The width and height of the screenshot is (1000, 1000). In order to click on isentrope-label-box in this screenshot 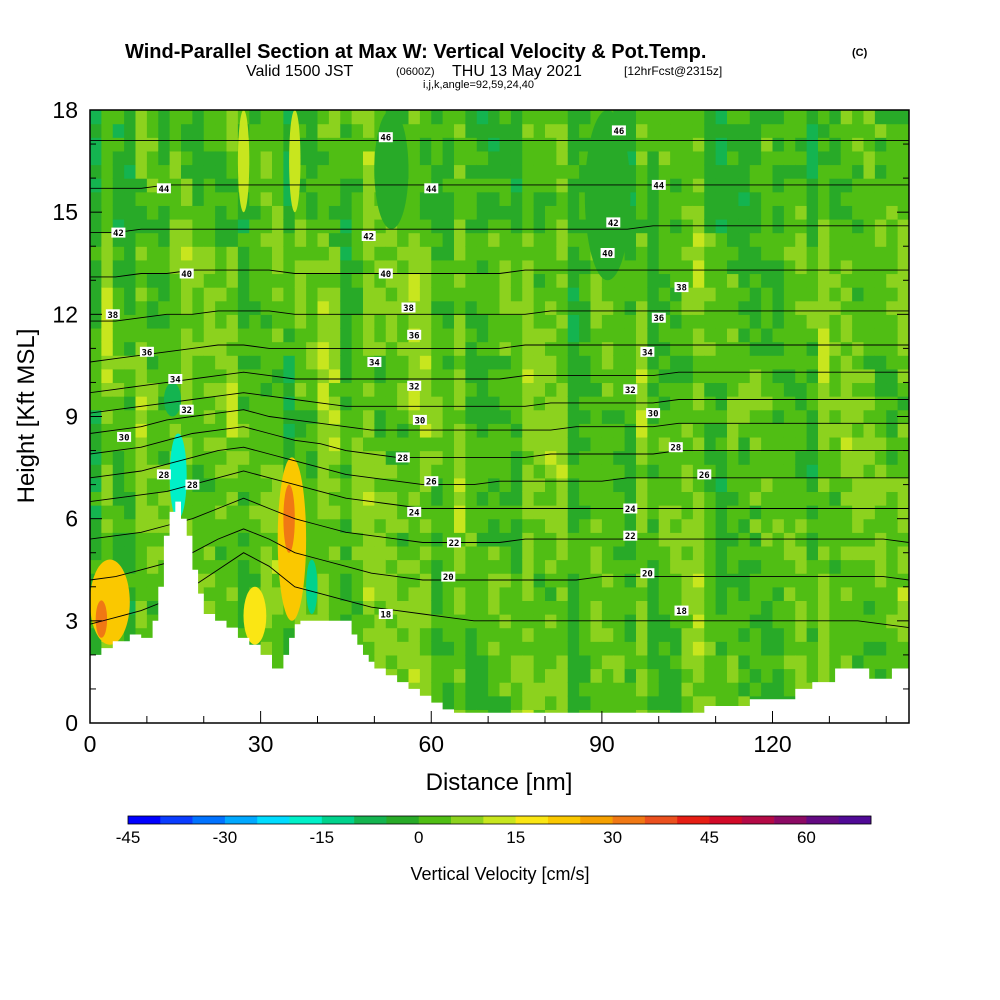, I will do `click(653, 413)`.